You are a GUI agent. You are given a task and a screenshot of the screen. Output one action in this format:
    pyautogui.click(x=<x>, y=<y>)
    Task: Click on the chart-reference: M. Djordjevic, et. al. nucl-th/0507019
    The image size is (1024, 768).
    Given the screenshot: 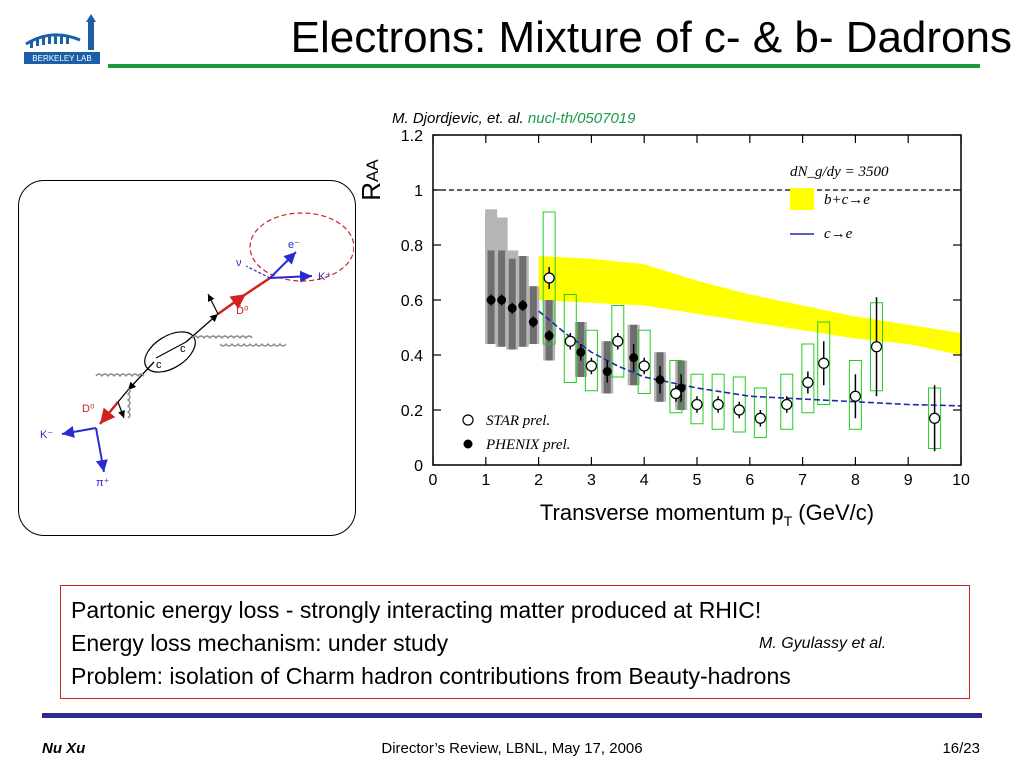 What is the action you would take?
    pyautogui.click(x=513, y=118)
    